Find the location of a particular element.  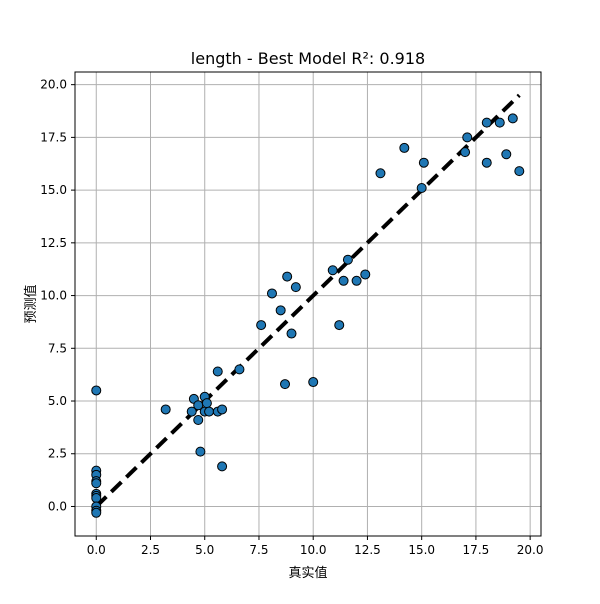

x-tick-label: 20.0 is located at coordinates (530, 550).